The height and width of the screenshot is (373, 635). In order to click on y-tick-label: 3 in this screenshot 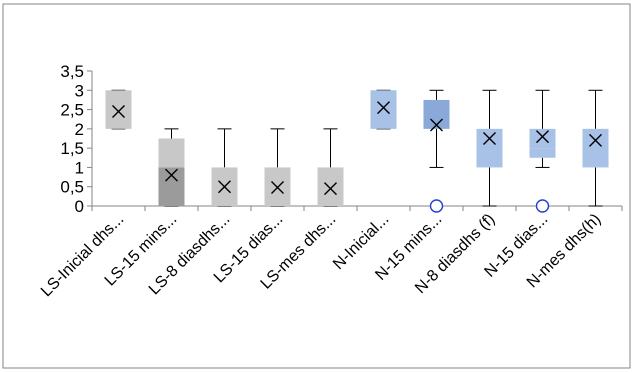, I will do `click(79, 90)`.